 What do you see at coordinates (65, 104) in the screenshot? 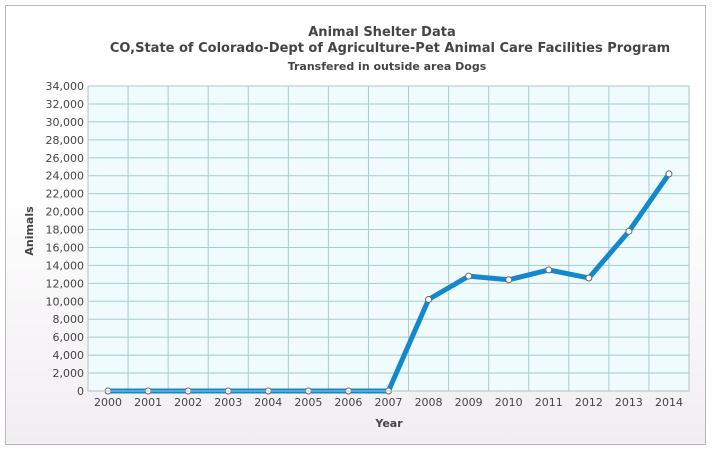
I see `y-tick-label: 32,000` at bounding box center [65, 104].